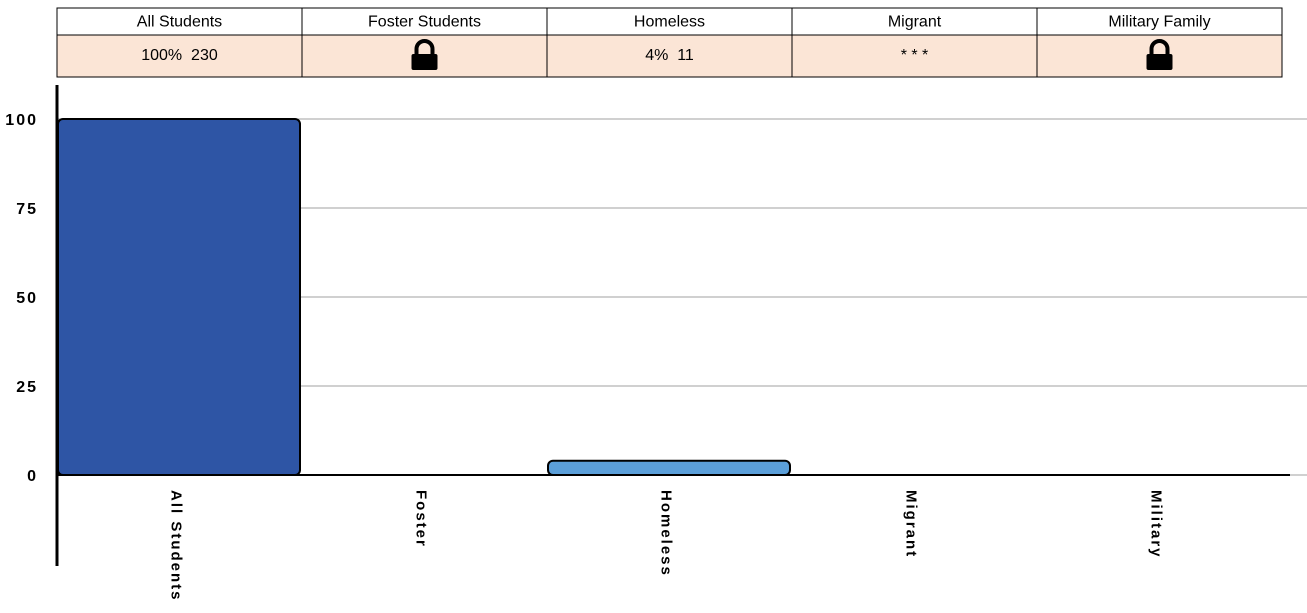 The width and height of the screenshot is (1307, 613). What do you see at coordinates (21, 120) in the screenshot?
I see `y-tick-label: 100` at bounding box center [21, 120].